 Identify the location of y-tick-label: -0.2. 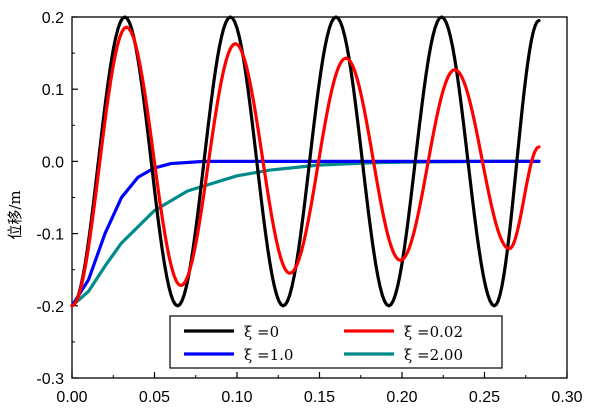
(50, 307).